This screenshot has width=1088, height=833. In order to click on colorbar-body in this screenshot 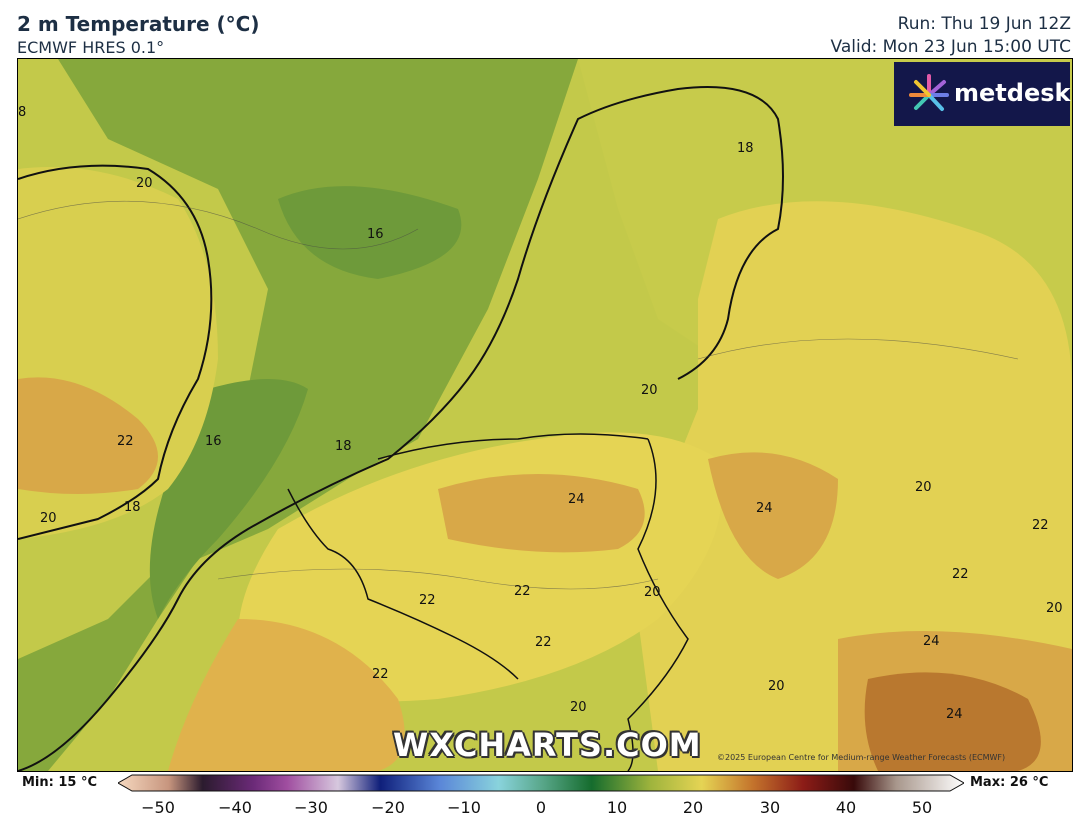, I will do `click(541, 783)`.